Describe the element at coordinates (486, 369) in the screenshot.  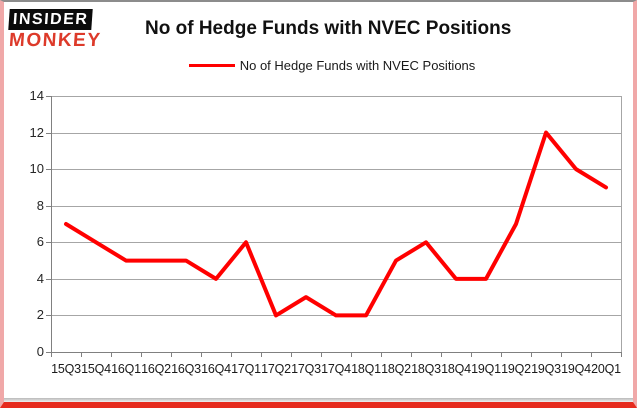
I see `x-axis-label-19Q1: 19Q1` at that location.